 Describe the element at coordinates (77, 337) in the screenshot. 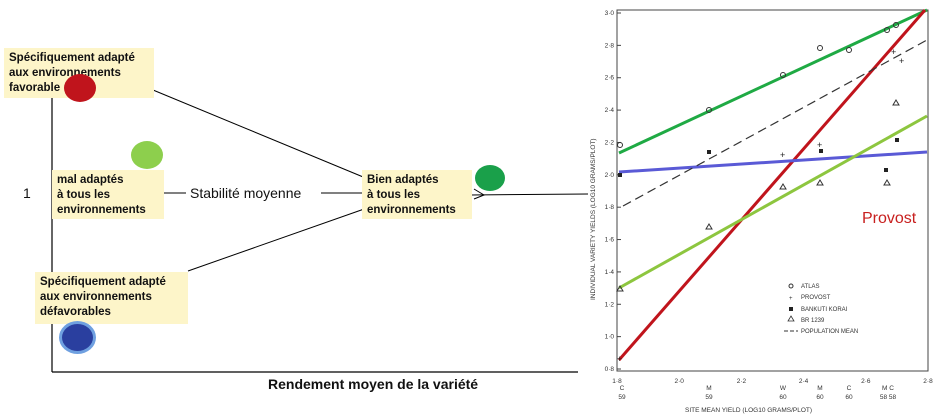

I see `dot-unfavorable` at that location.